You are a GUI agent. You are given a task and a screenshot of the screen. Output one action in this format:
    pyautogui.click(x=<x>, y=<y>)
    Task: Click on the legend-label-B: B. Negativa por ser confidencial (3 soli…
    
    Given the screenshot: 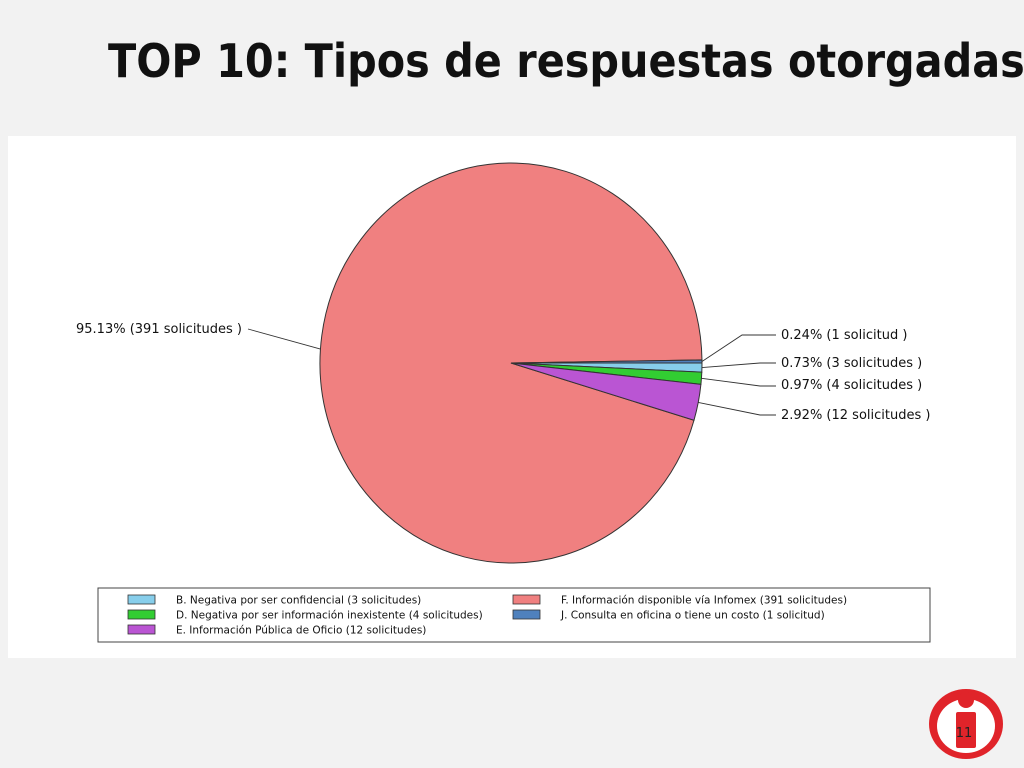 What is the action you would take?
    pyautogui.click(x=298, y=601)
    